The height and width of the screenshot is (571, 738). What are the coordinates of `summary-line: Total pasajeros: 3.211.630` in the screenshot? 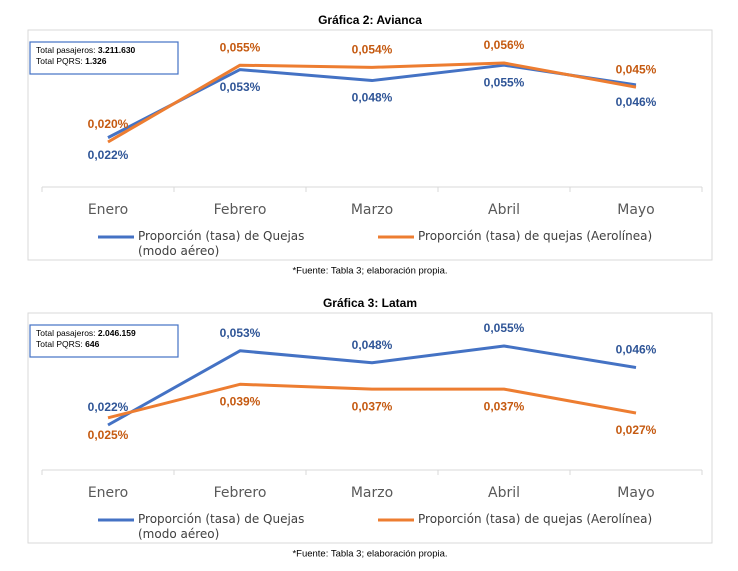 It's located at (86, 50).